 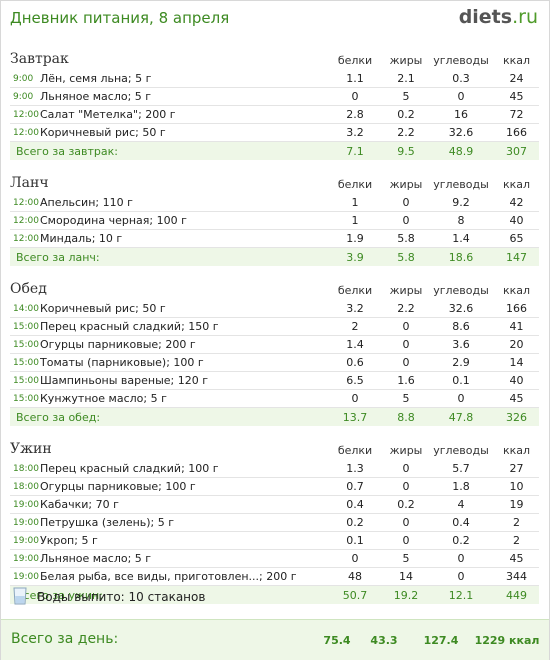 I want to click on water-counter: Воды выпито: 10 стаканов, so click(x=163, y=596).